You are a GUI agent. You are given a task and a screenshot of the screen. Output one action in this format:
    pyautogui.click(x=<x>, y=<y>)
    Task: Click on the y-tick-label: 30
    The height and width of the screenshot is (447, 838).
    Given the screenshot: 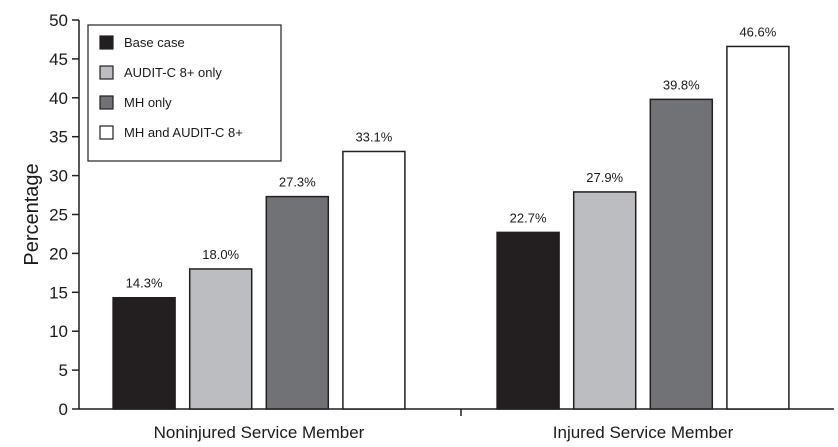 What is the action you would take?
    pyautogui.click(x=58, y=176)
    